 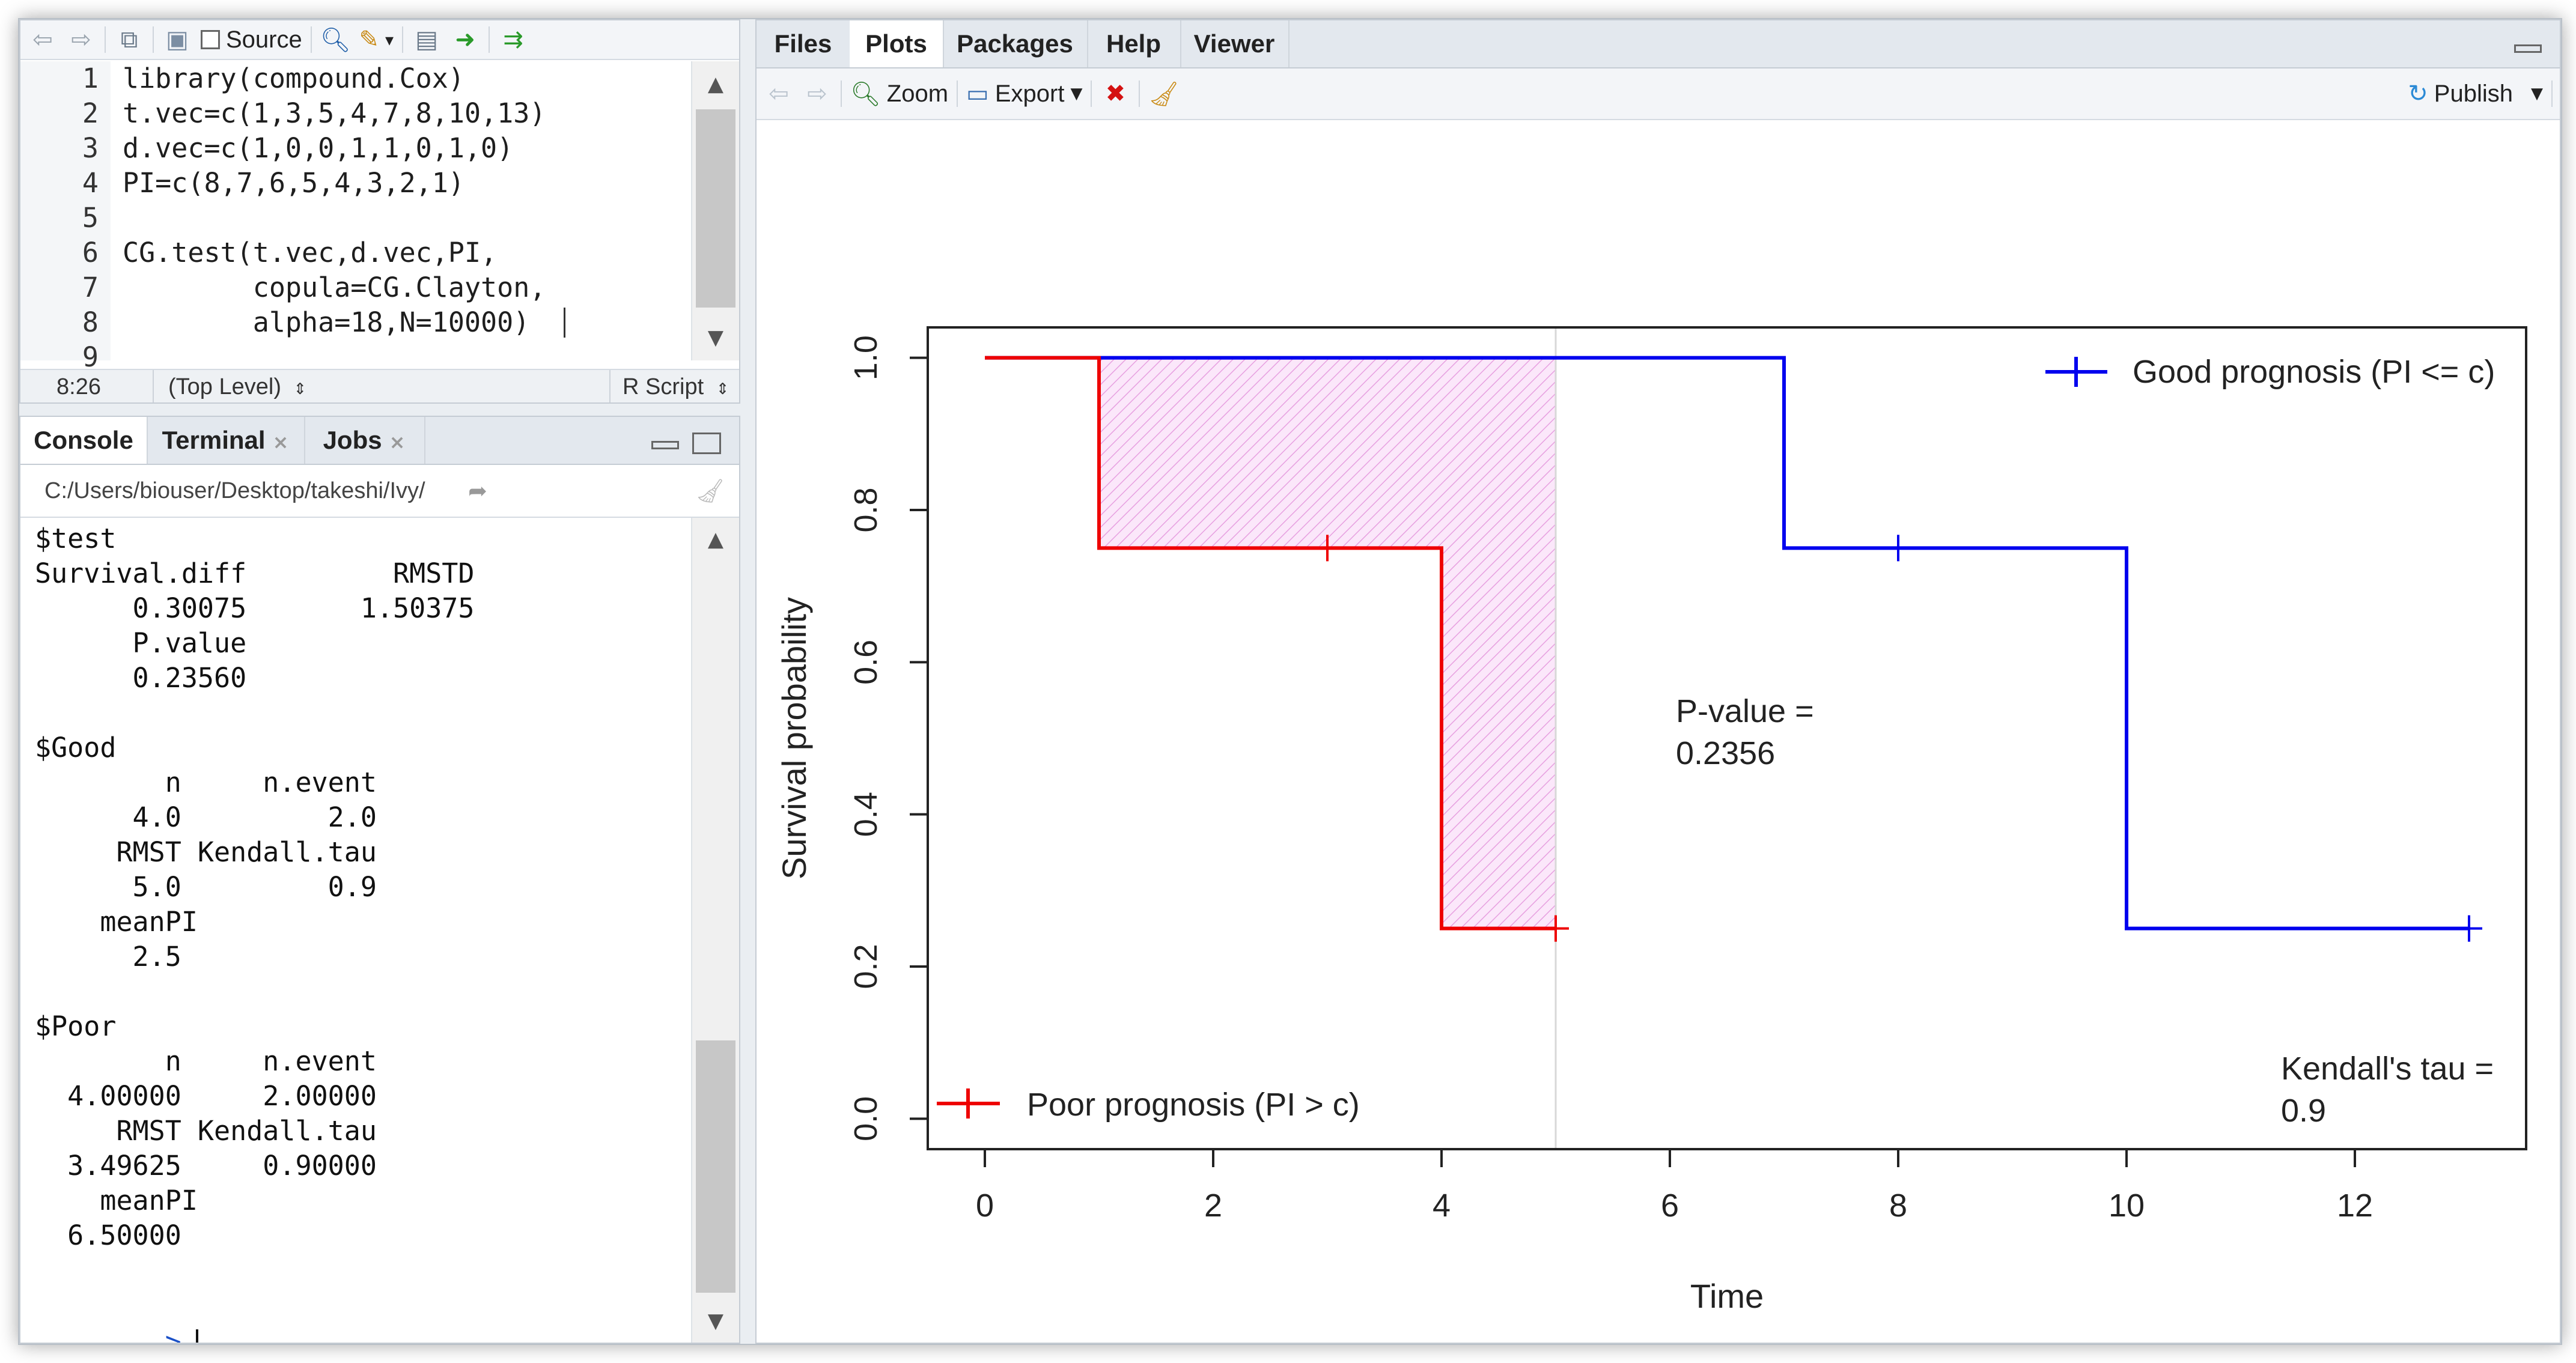 What do you see at coordinates (300, 389) in the screenshot?
I see `updown-caret-icon: ⇕` at bounding box center [300, 389].